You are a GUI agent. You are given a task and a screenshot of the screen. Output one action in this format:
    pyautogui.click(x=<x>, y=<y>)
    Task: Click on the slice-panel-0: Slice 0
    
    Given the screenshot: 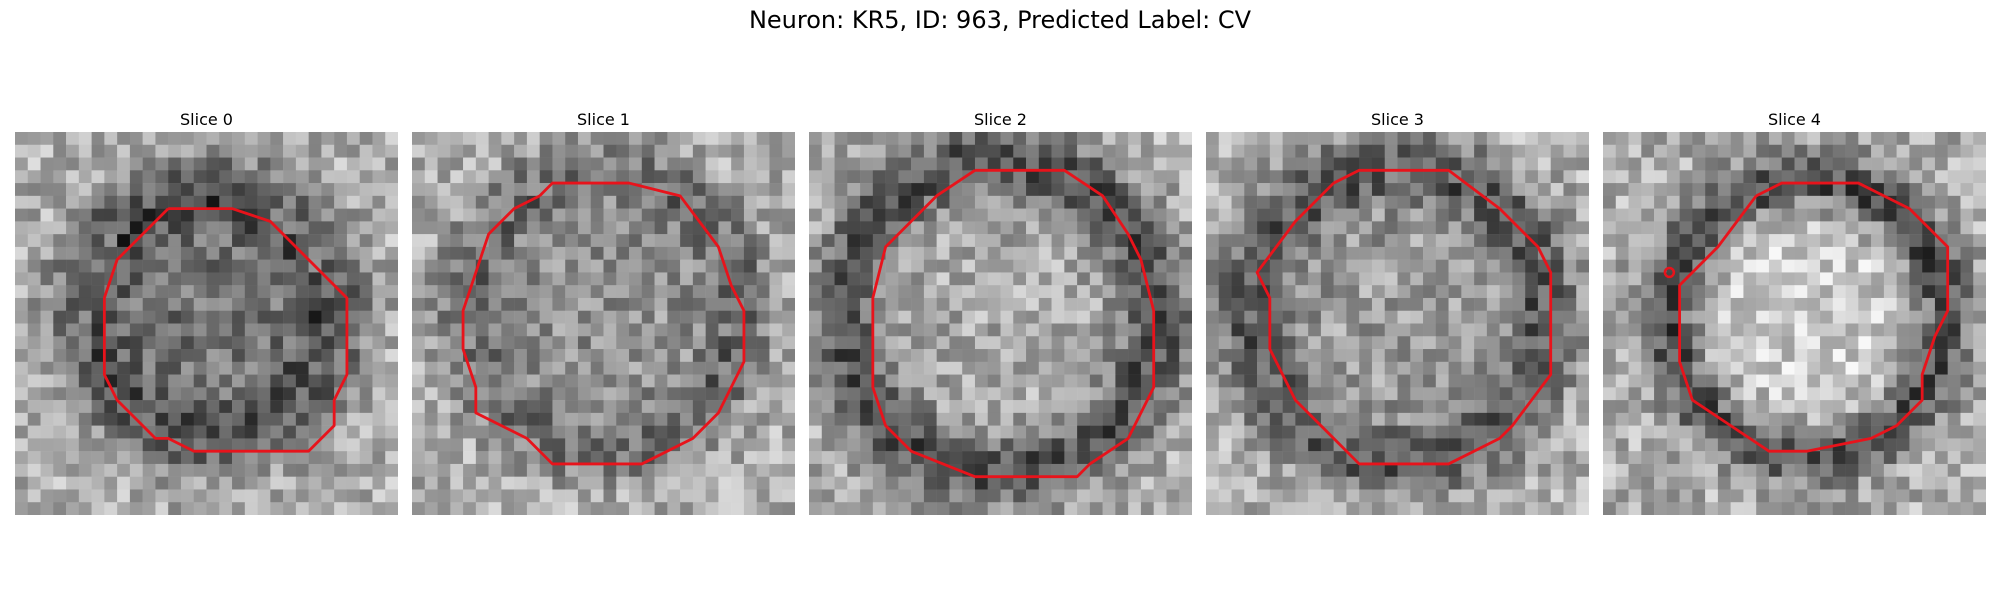 What is the action you would take?
    pyautogui.click(x=206, y=311)
    